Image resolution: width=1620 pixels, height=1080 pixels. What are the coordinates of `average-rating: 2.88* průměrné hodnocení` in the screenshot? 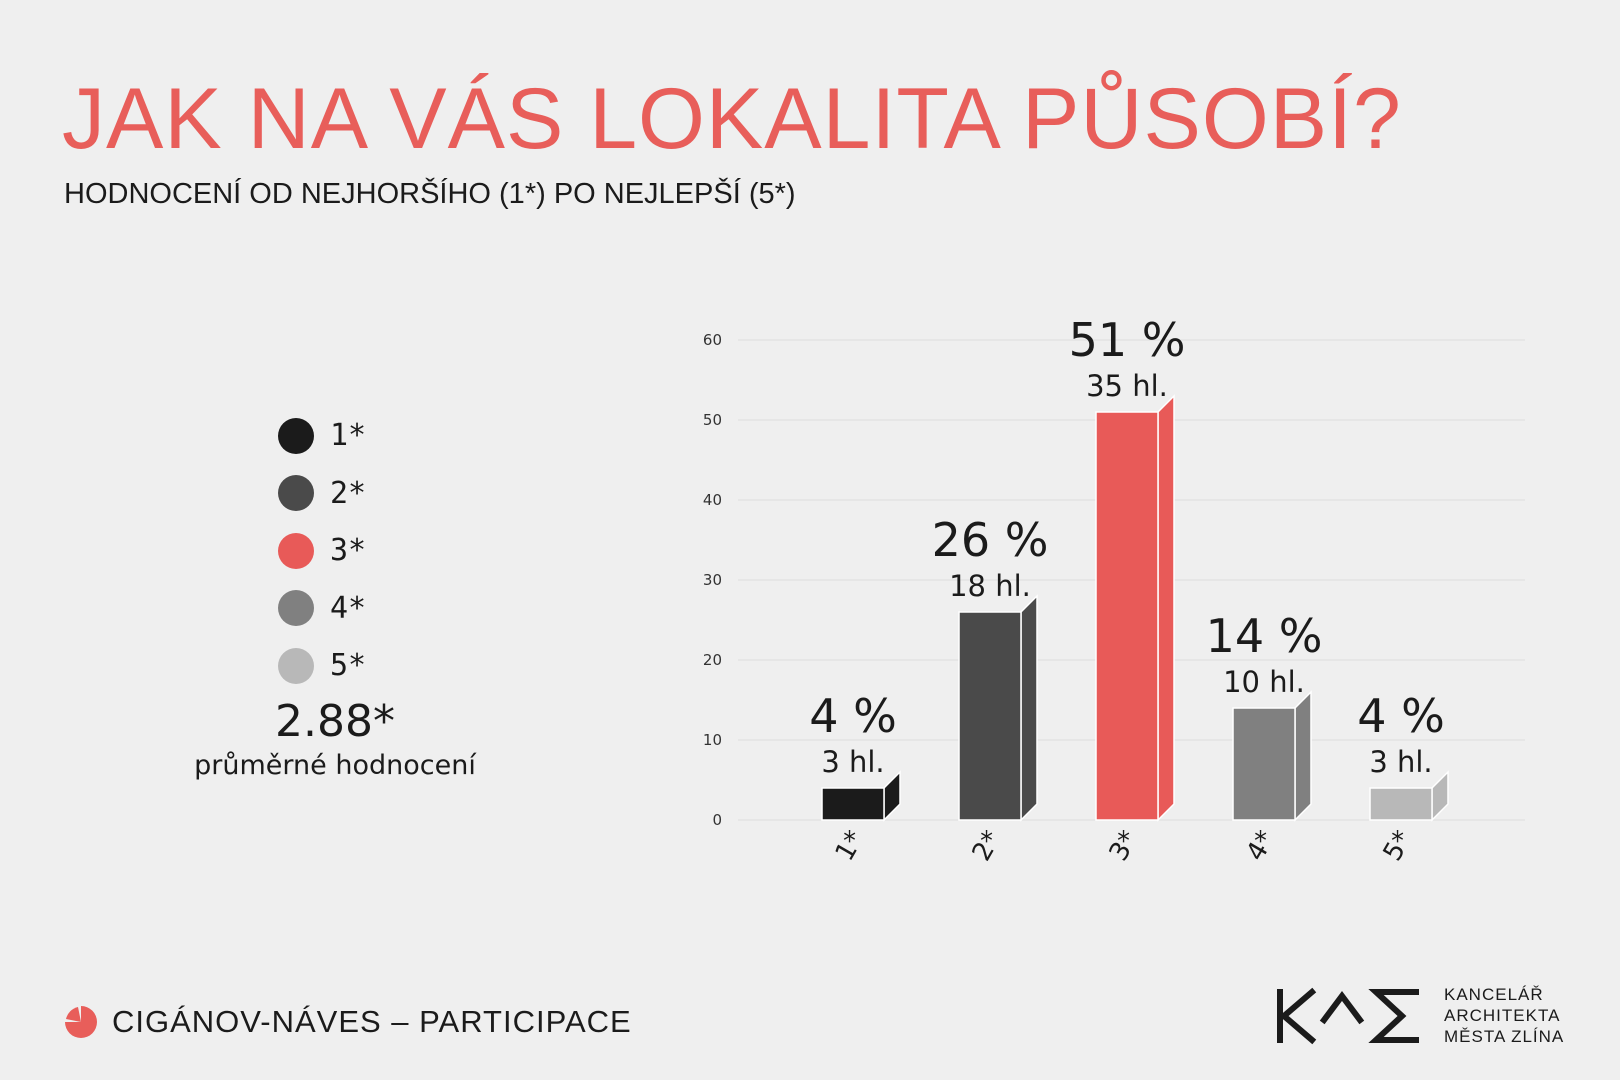 It's located at (335, 739).